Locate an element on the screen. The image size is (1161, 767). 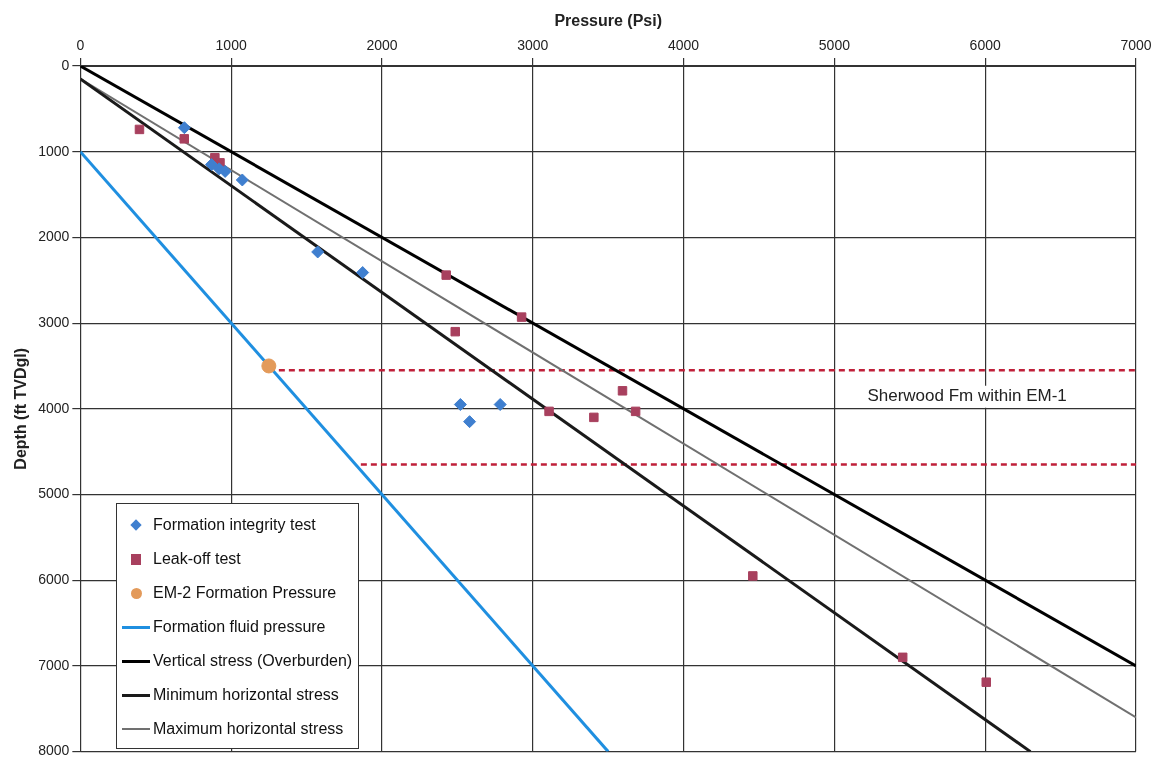
y-tick-label: 5000 is located at coordinates (54, 493).